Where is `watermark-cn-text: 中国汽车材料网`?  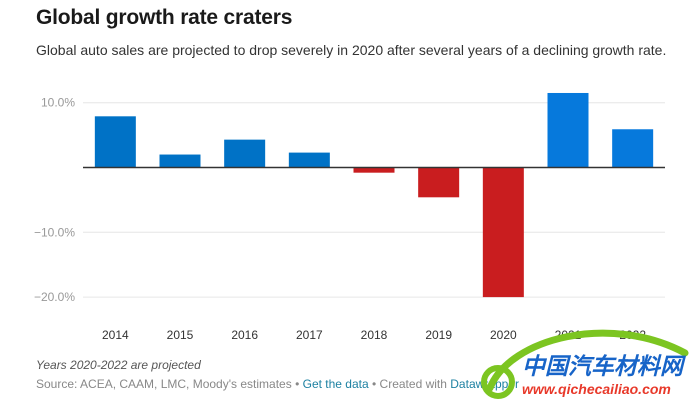
watermark-cn-text: 中国汽车材料网 is located at coordinates (604, 367).